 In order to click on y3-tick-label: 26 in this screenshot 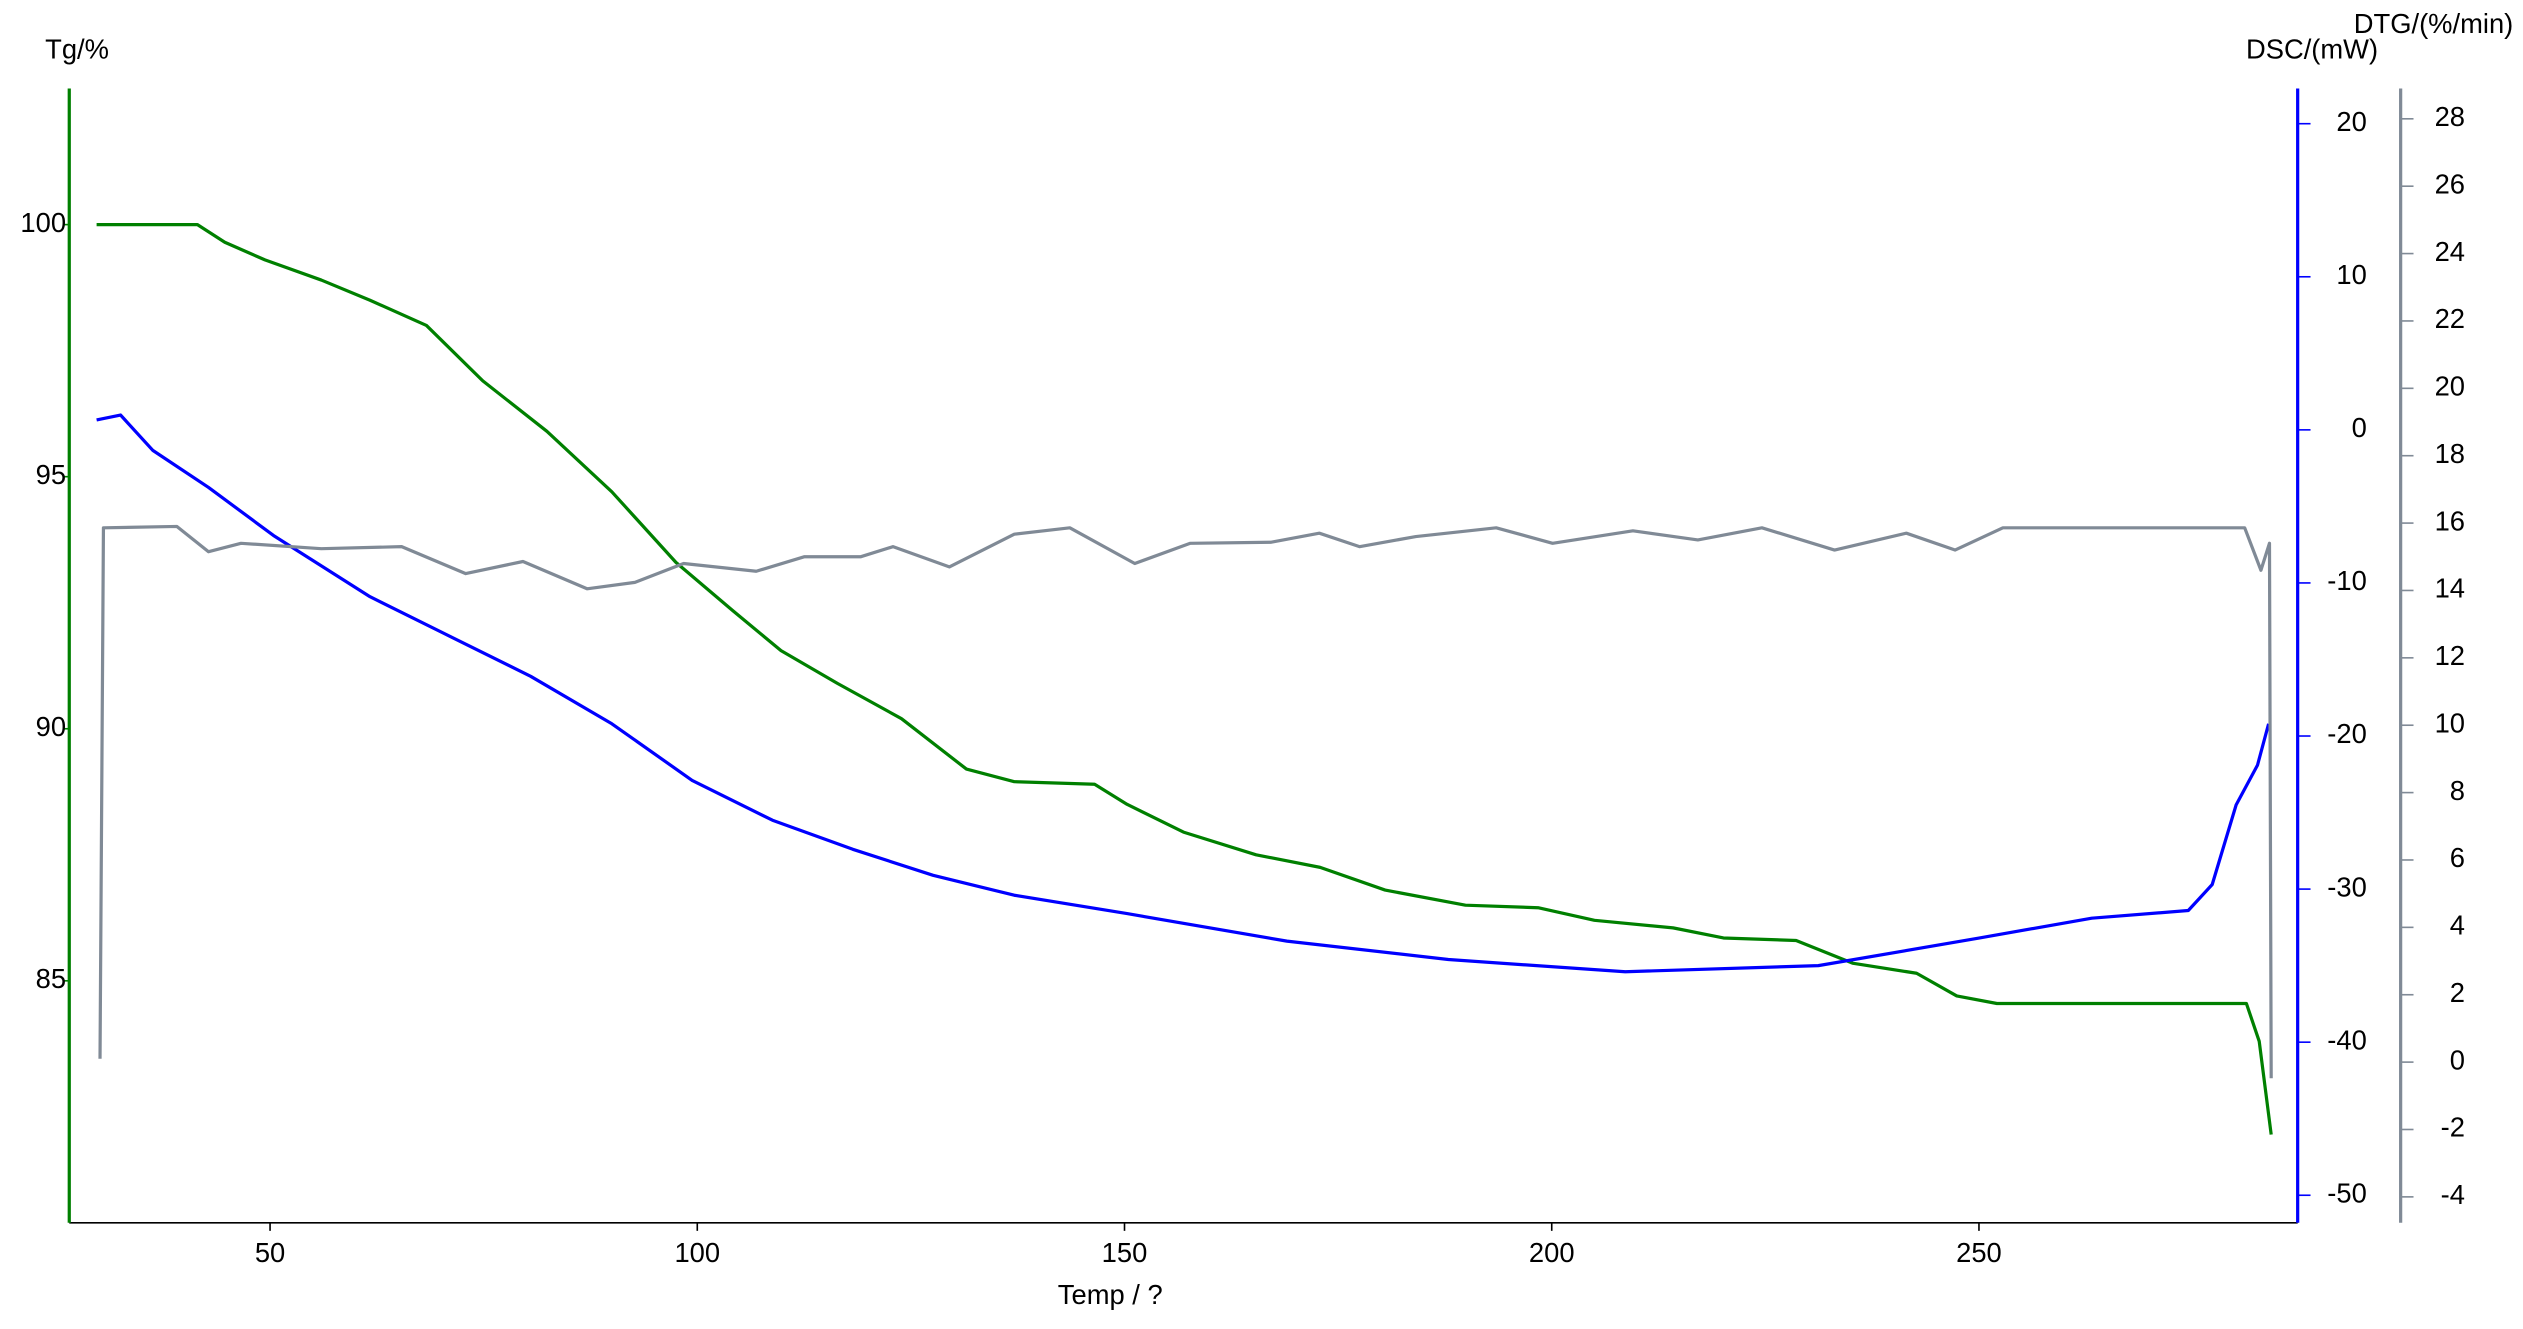, I will do `click(2450, 183)`.